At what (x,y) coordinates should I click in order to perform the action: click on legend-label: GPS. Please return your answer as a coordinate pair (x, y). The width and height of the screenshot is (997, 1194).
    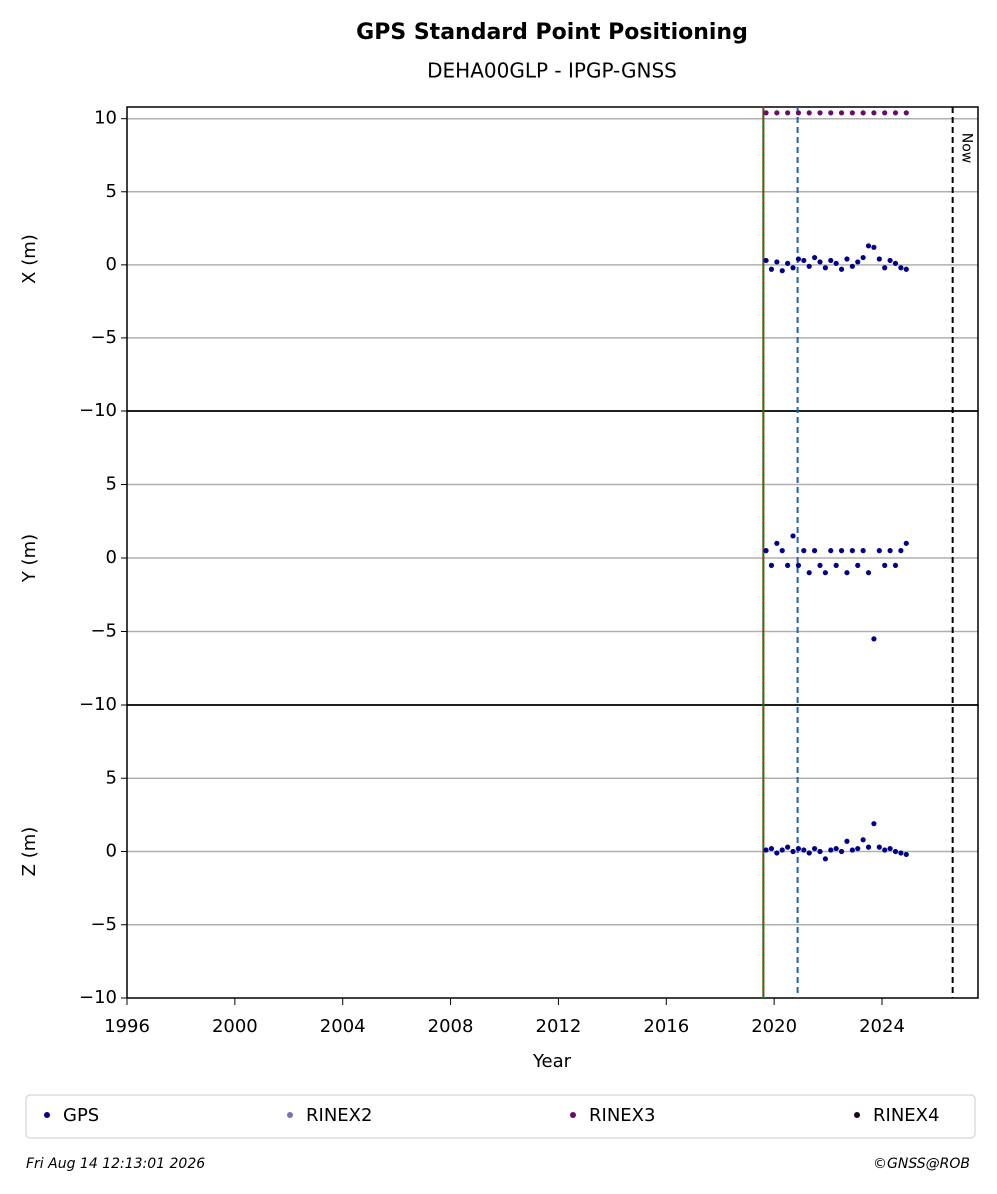
    Looking at the image, I should click on (81, 1115).